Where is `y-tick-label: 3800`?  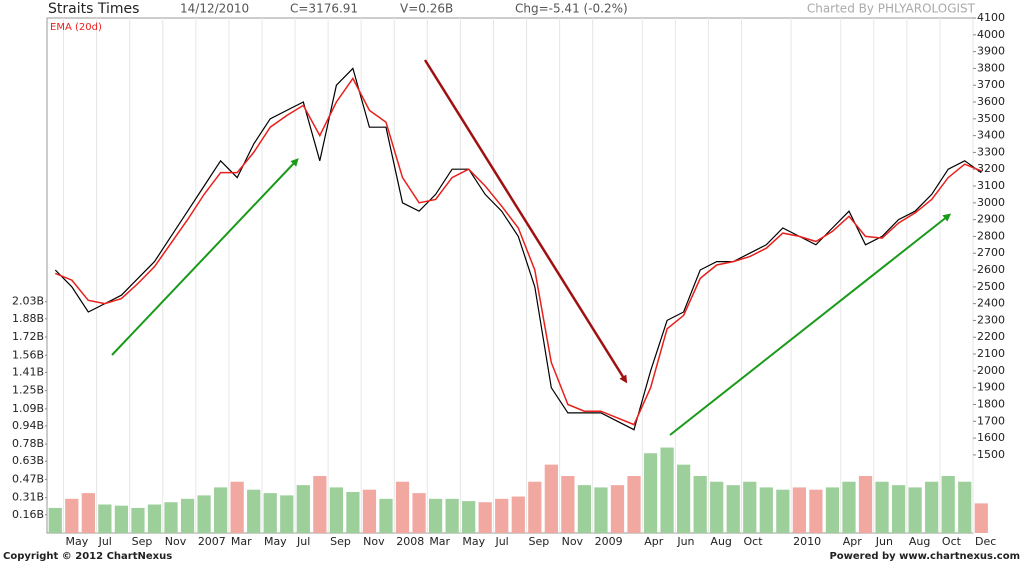 y-tick-label: 3800 is located at coordinates (991, 67).